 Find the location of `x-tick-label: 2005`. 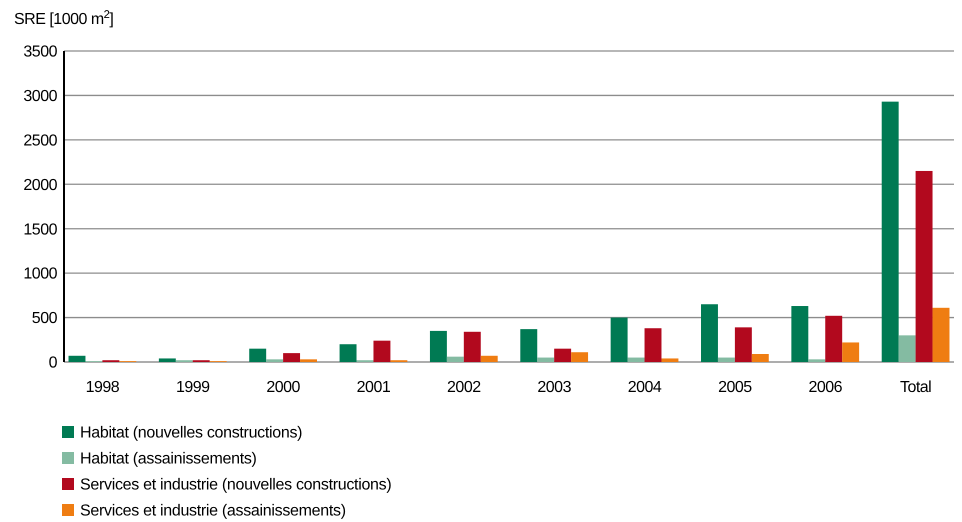

x-tick-label: 2005 is located at coordinates (735, 387).